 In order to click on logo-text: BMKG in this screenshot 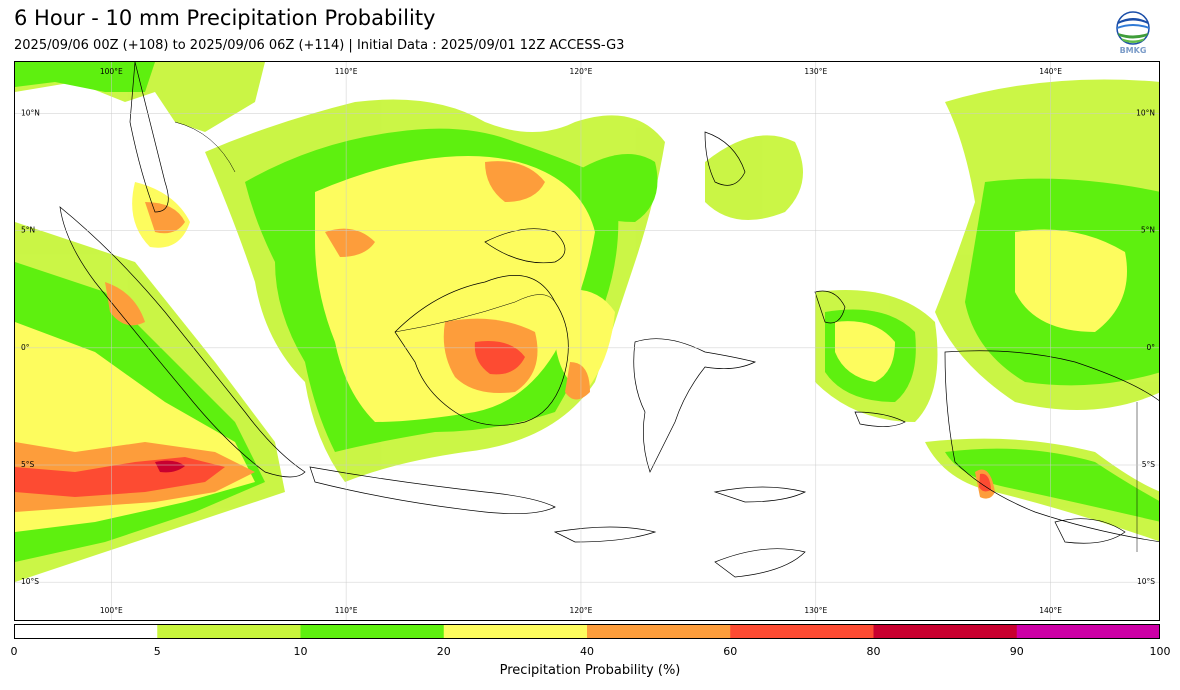, I will do `click(1133, 50)`.